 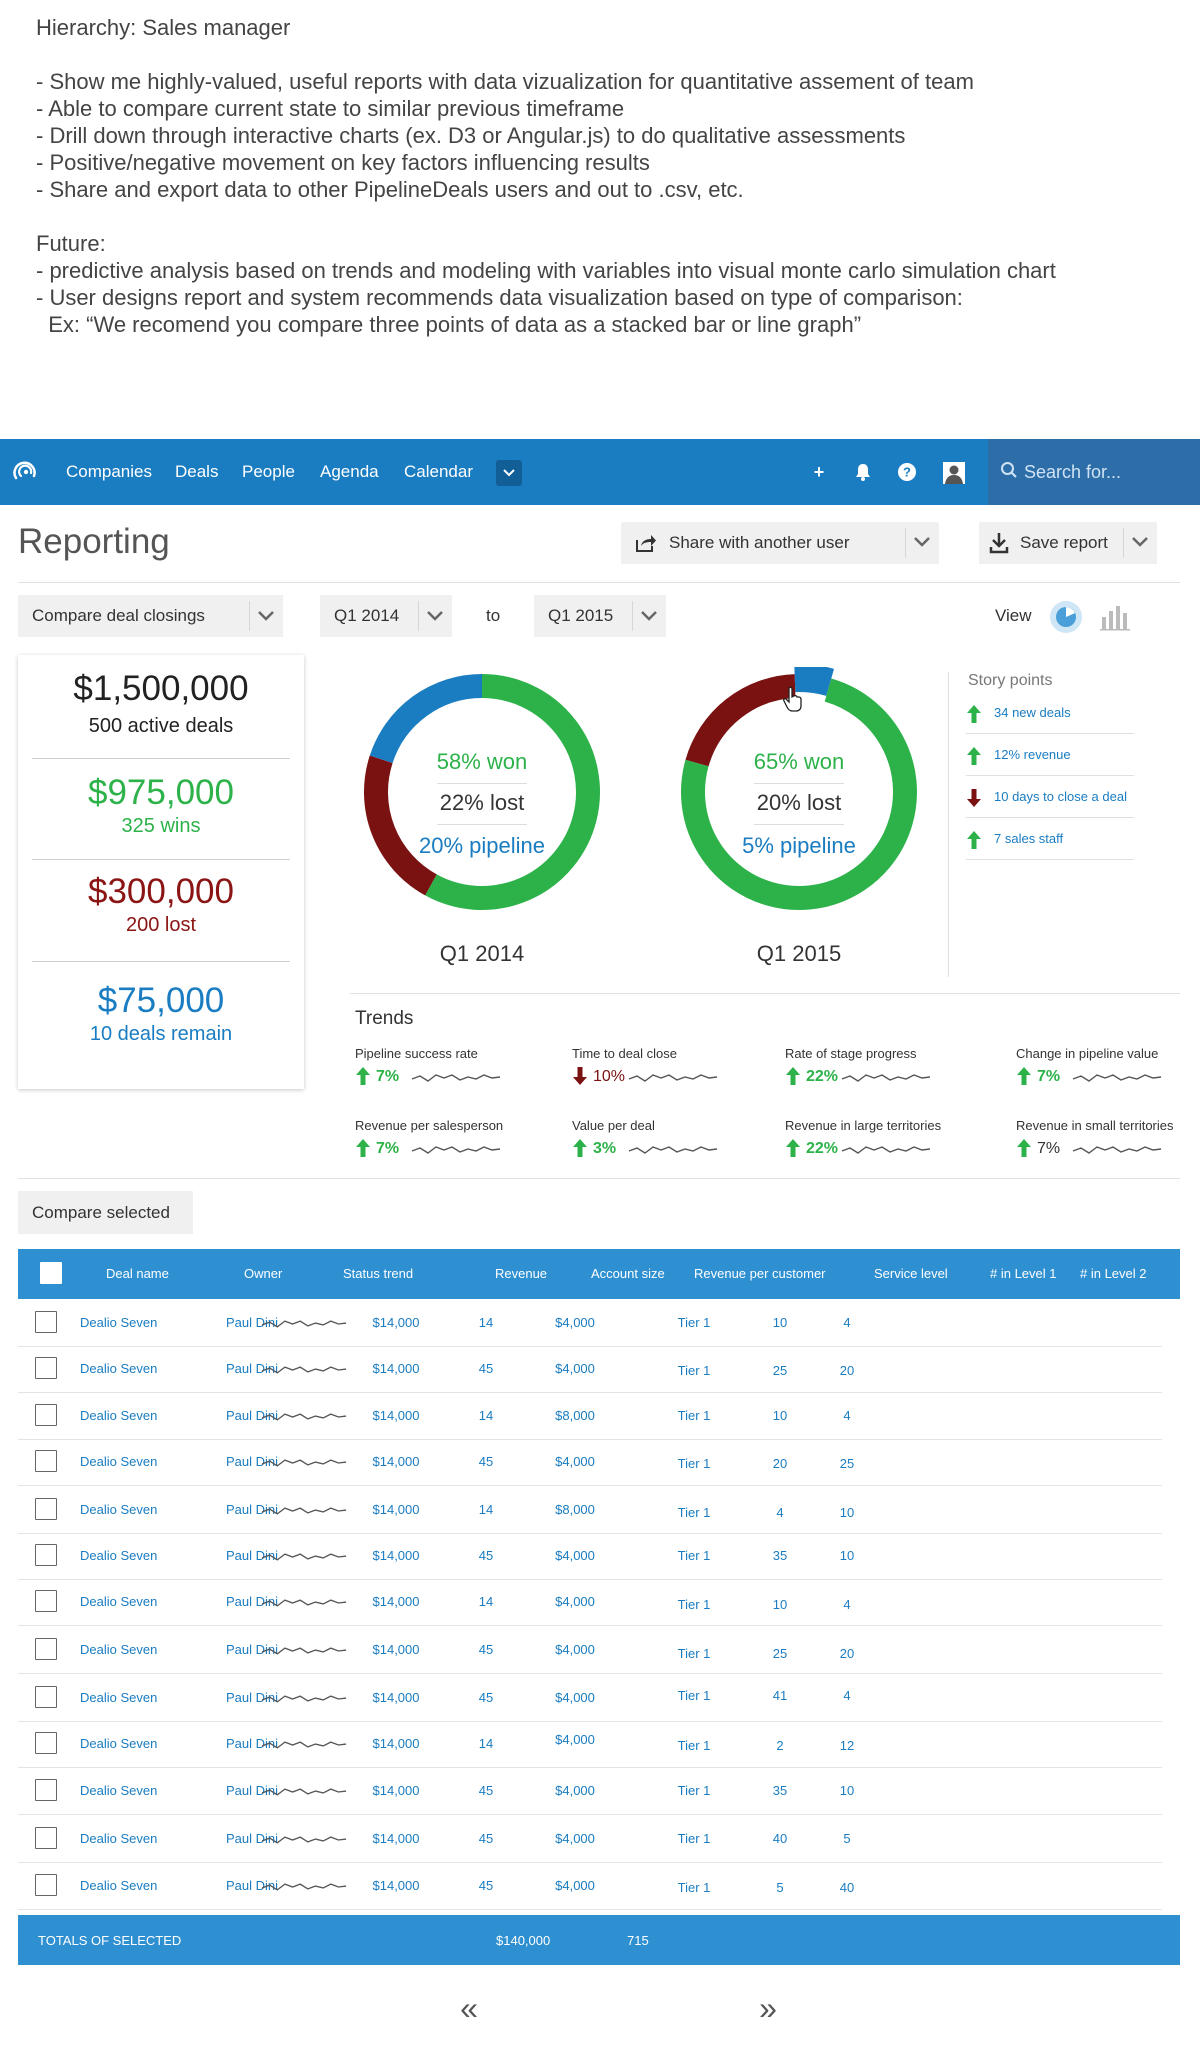 I want to click on trend-metric: Revenue in small territories 7%, so click(x=1108, y=1143).